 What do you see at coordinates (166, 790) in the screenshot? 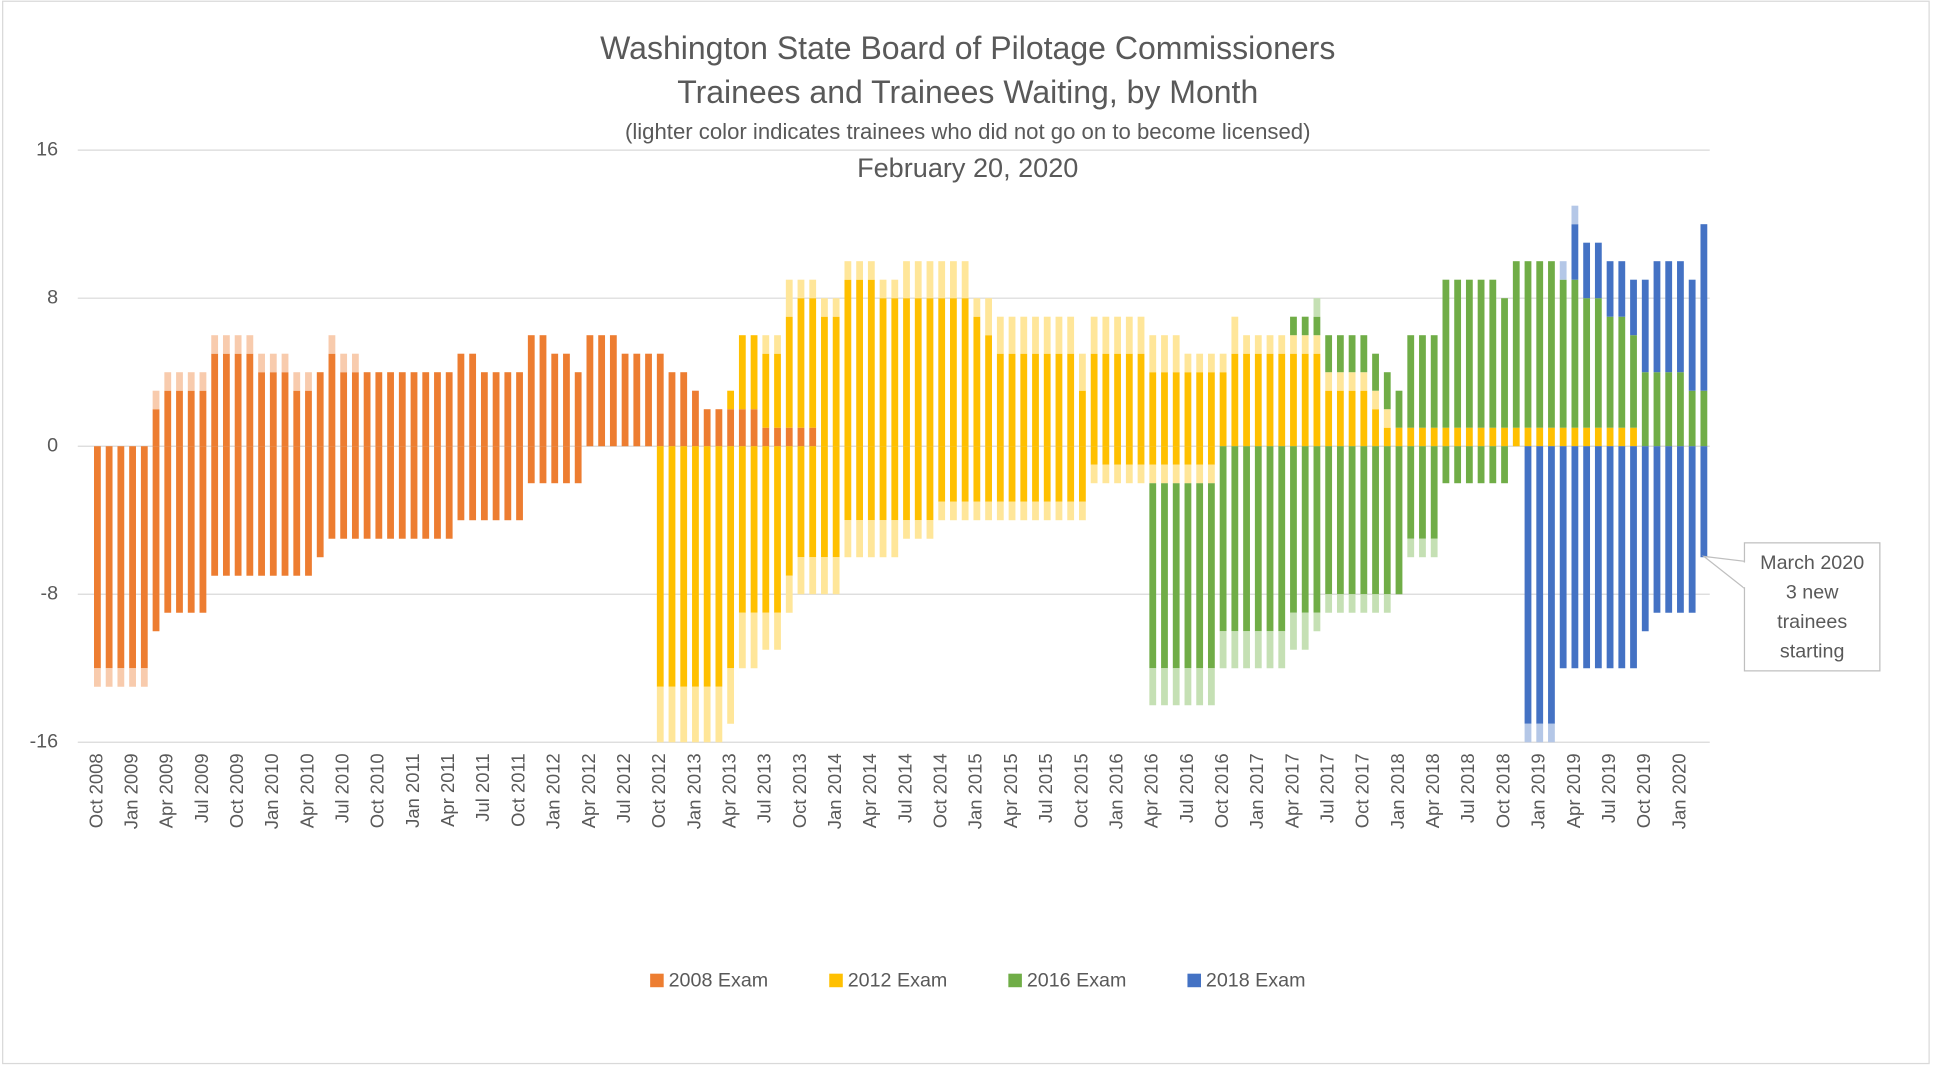
I see `x-tick-label: Apr 2009` at bounding box center [166, 790].